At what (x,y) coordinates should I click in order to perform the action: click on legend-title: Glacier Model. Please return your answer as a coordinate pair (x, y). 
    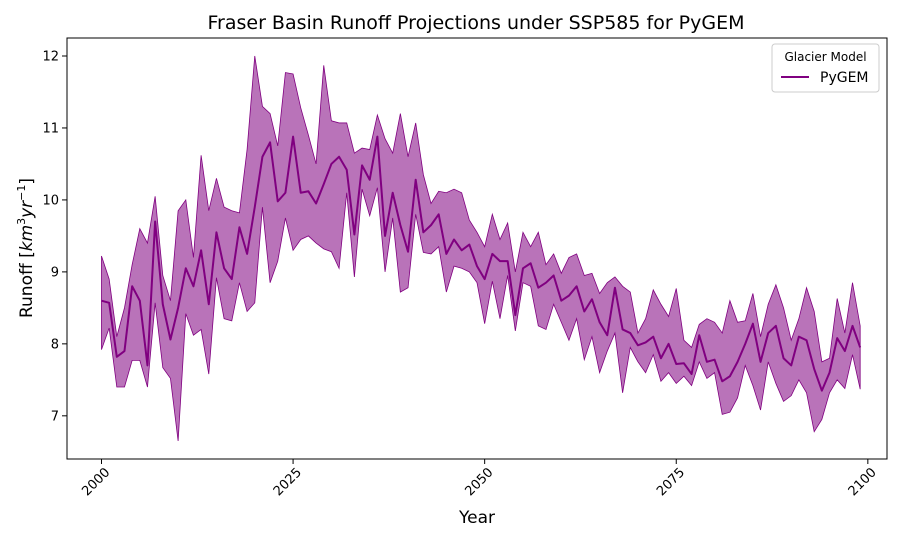
    Looking at the image, I should click on (825, 57).